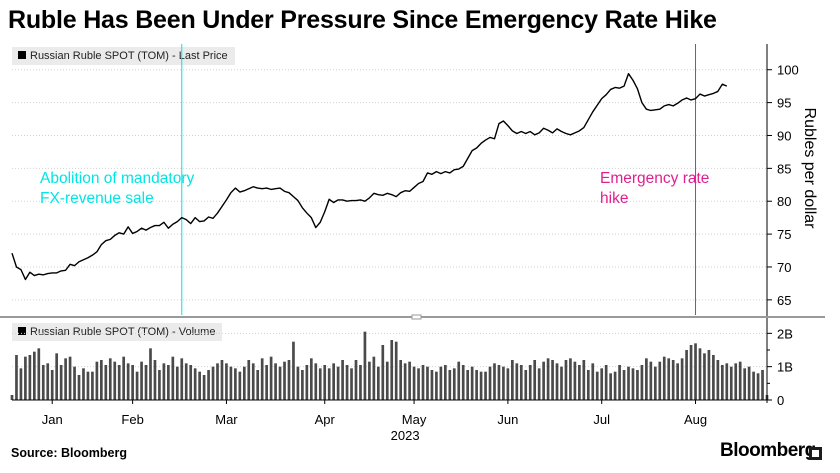  What do you see at coordinates (785, 333) in the screenshot?
I see `volume-y-tick-label: 2B` at bounding box center [785, 333].